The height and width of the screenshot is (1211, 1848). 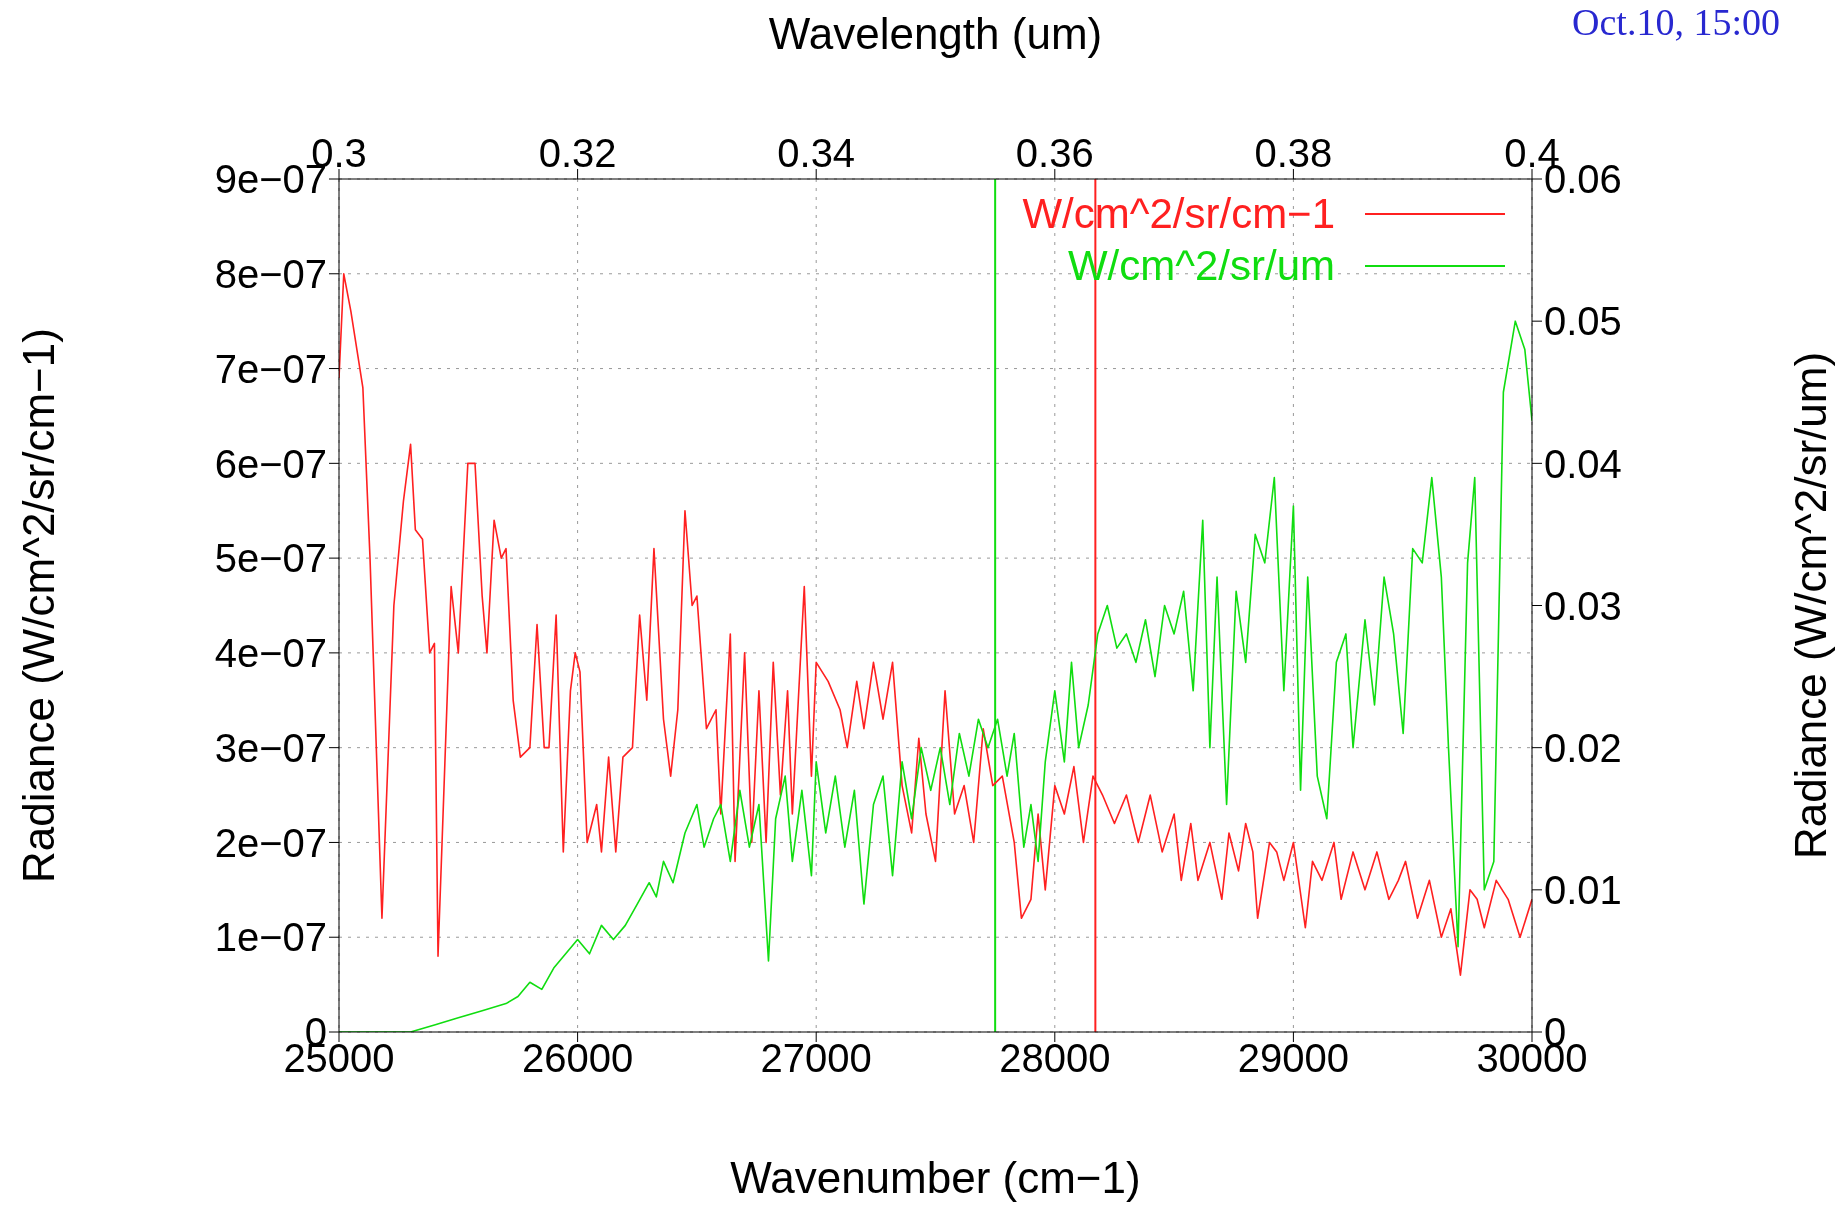 I want to click on x-tick-label: 26000, so click(x=577, y=1058).